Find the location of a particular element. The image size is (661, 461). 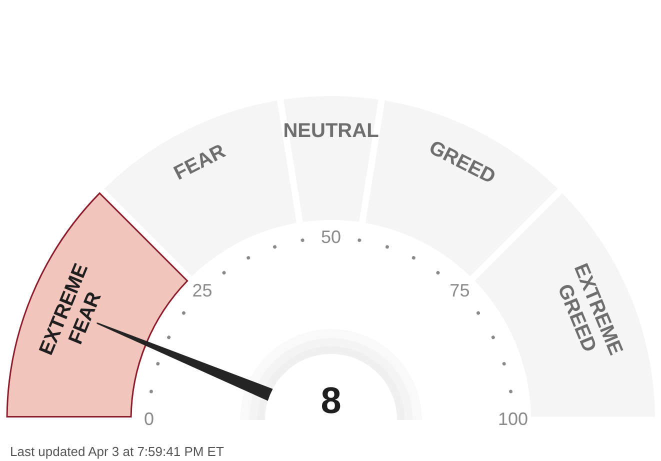

text: 50 is located at coordinates (331, 237).